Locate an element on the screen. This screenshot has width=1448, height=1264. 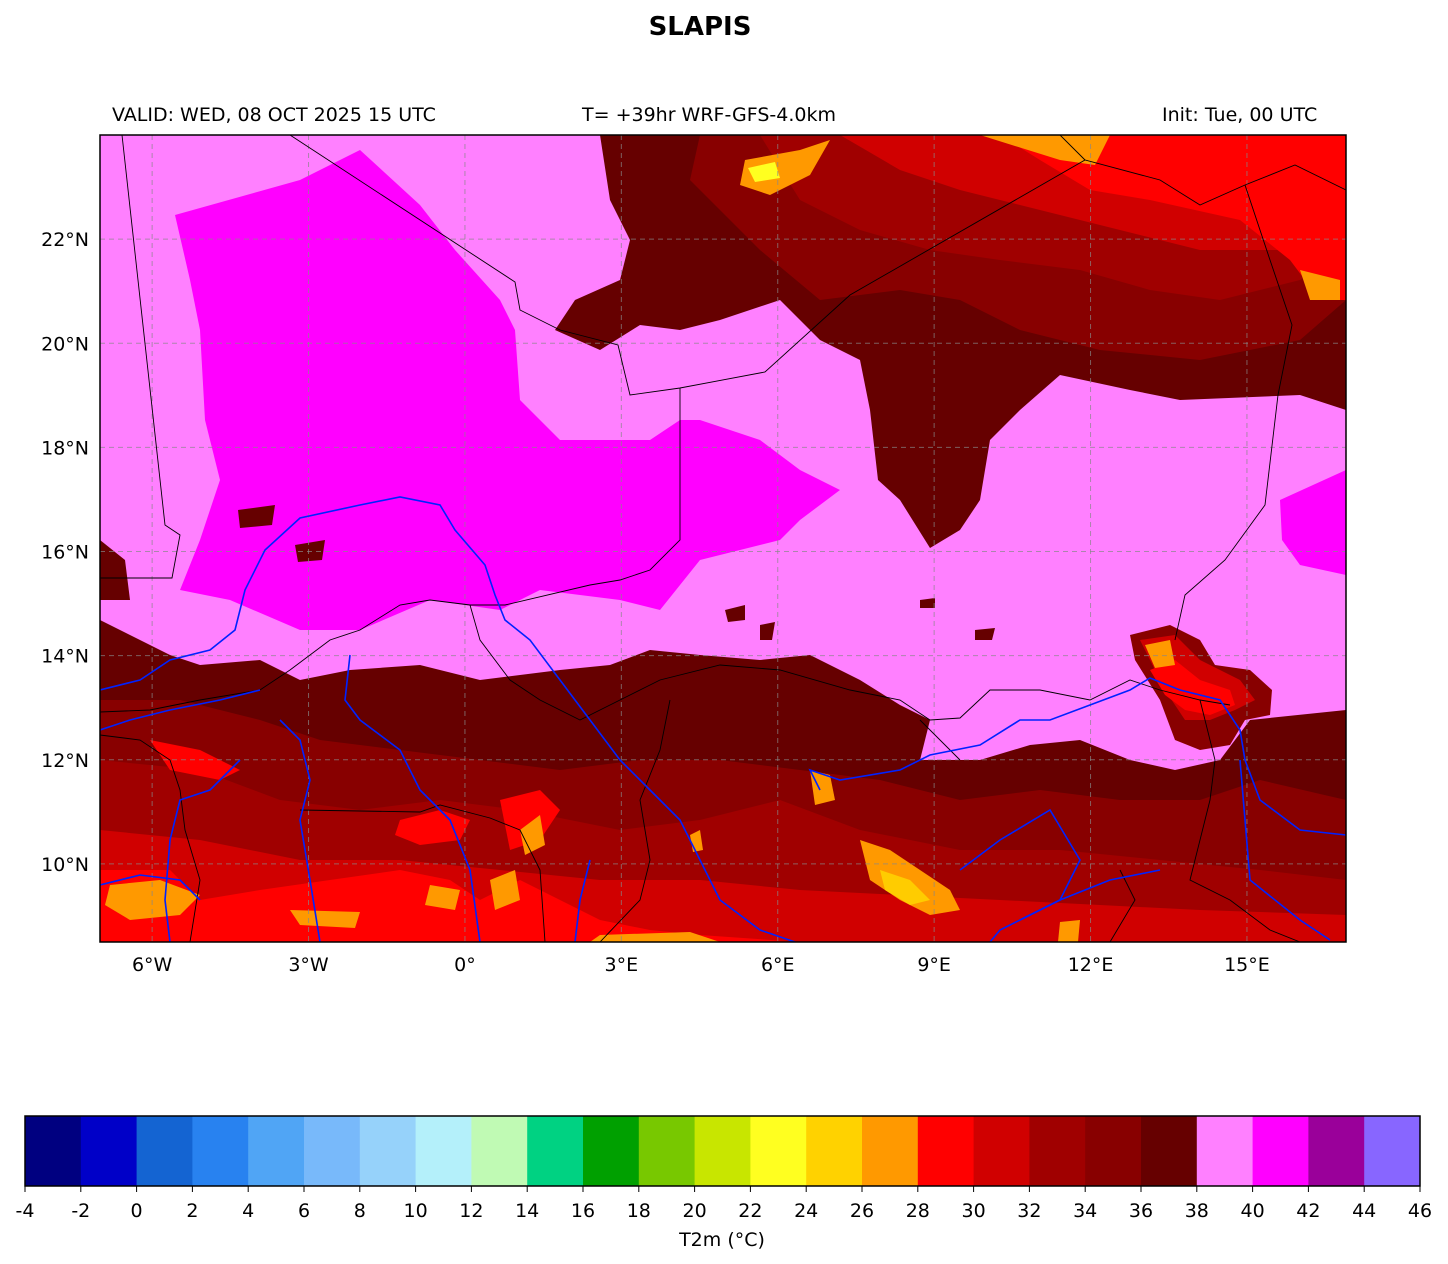
colorbar-swatches is located at coordinates (723, 1151).